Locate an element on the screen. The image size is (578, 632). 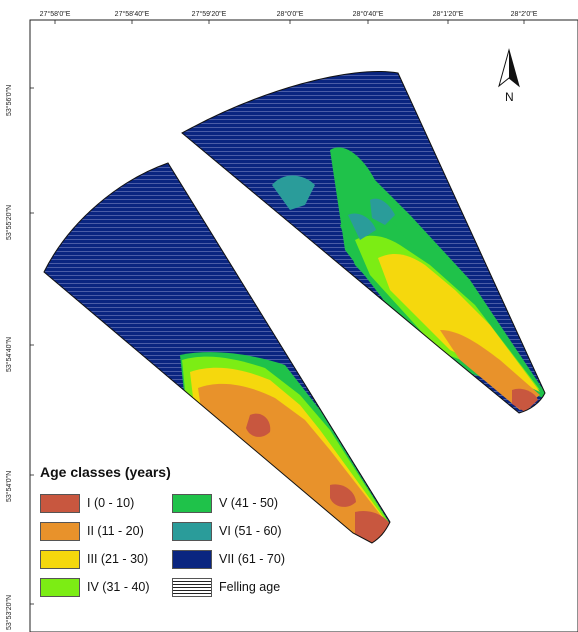
lon-tick-label: 28°0'0"E is located at coordinates (290, 14).